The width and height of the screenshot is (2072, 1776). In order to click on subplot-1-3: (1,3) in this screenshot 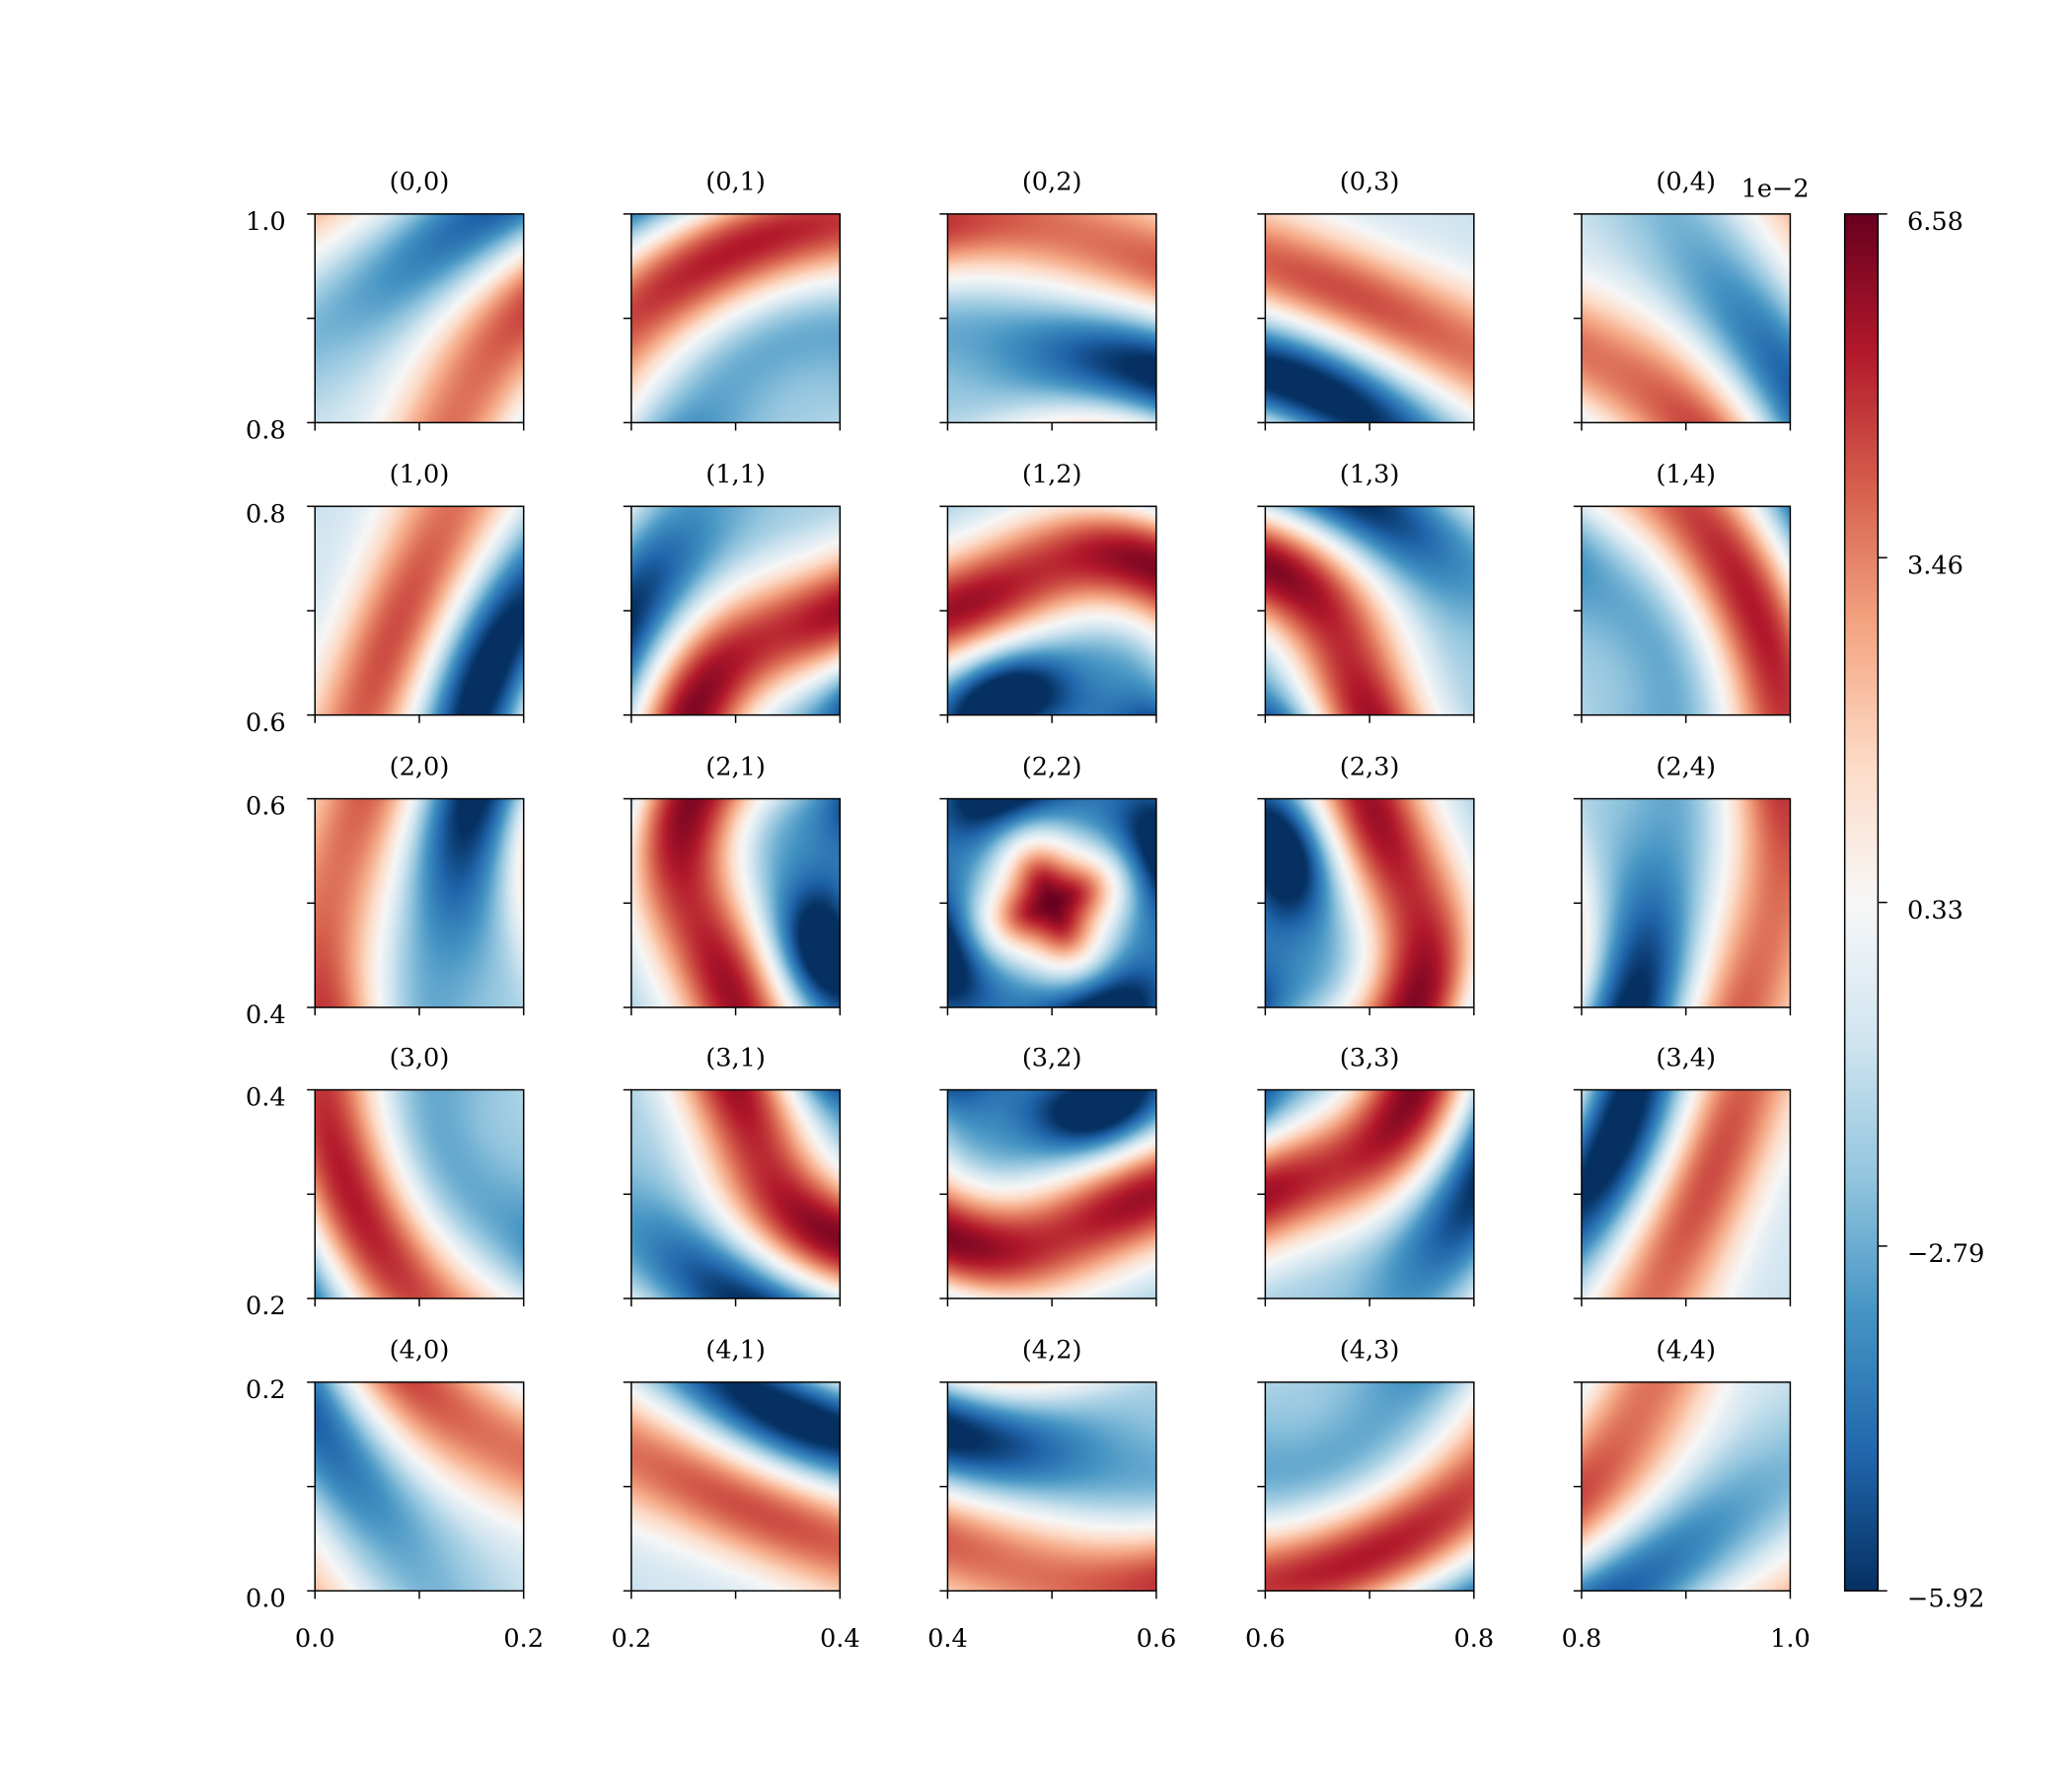, I will do `click(1366, 592)`.